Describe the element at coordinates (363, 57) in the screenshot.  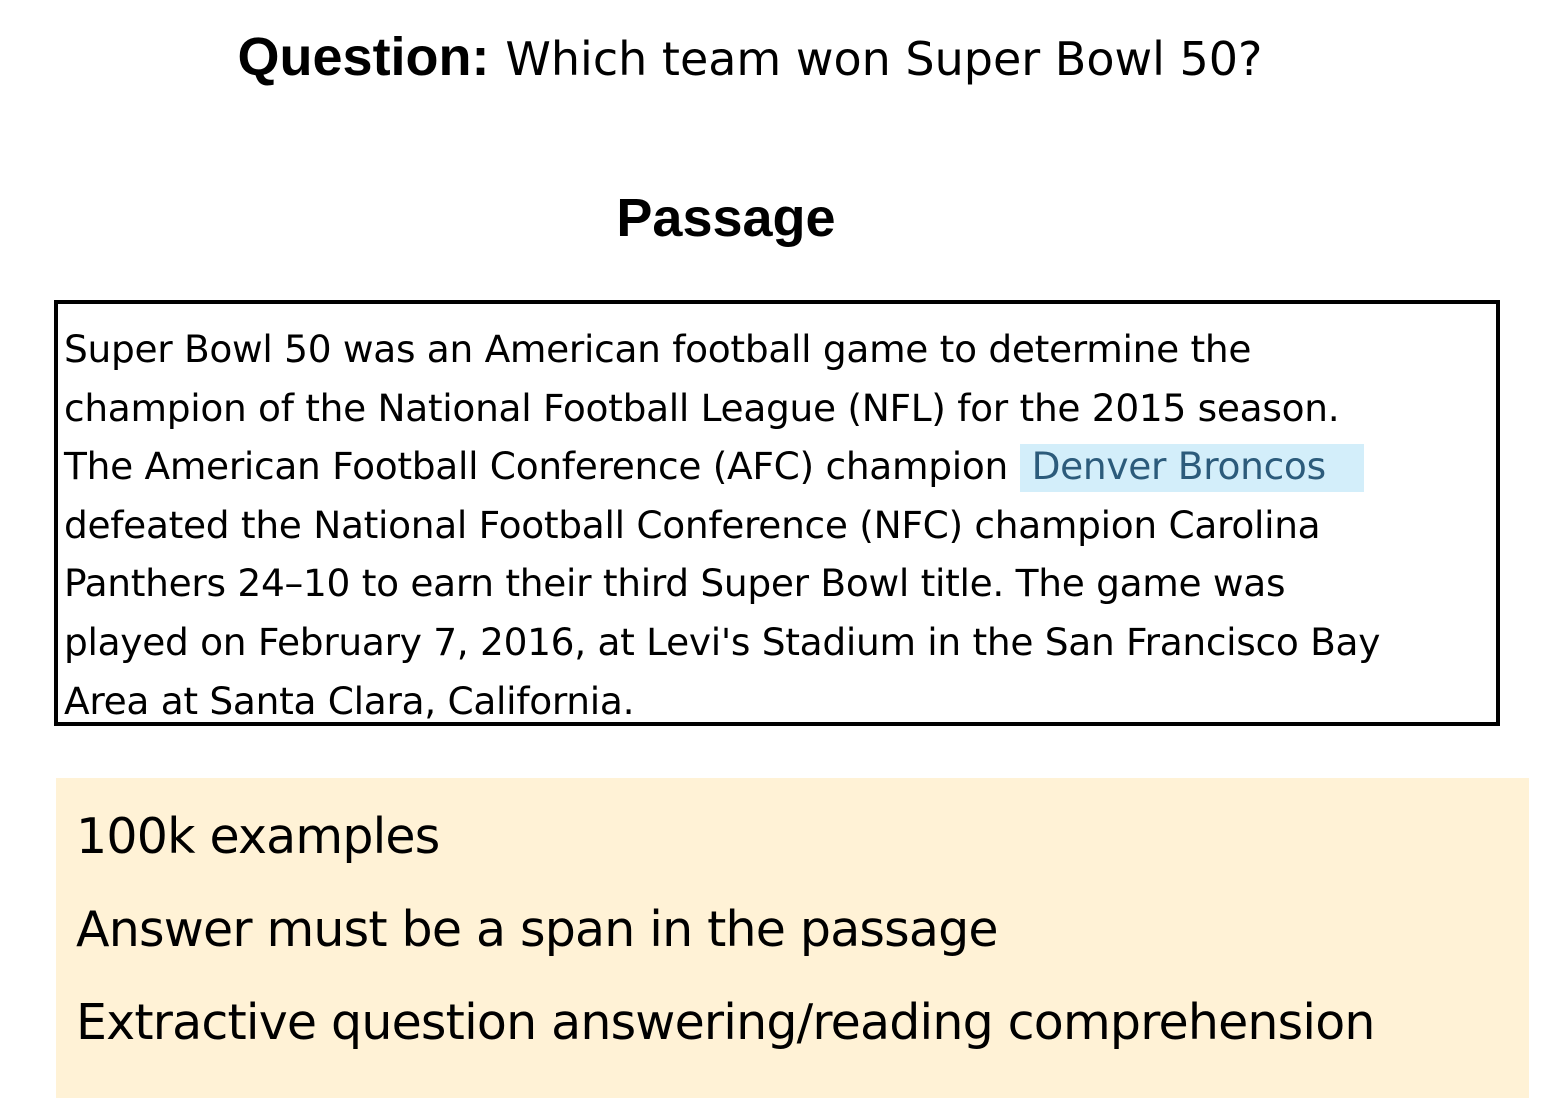
I see `question-label: Question:` at that location.